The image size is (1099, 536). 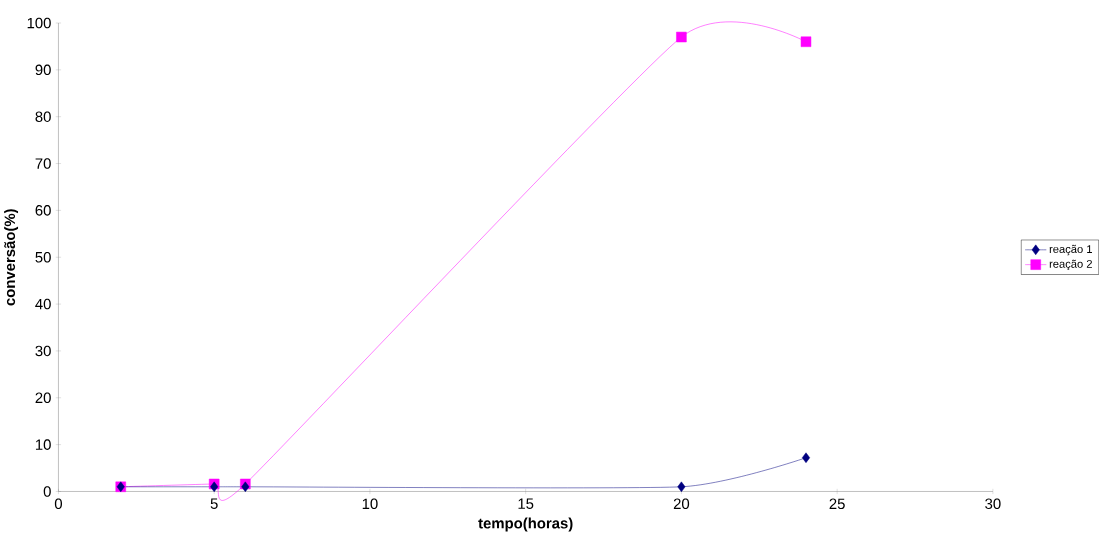 What do you see at coordinates (43, 257) in the screenshot?
I see `y-tick-label: 50` at bounding box center [43, 257].